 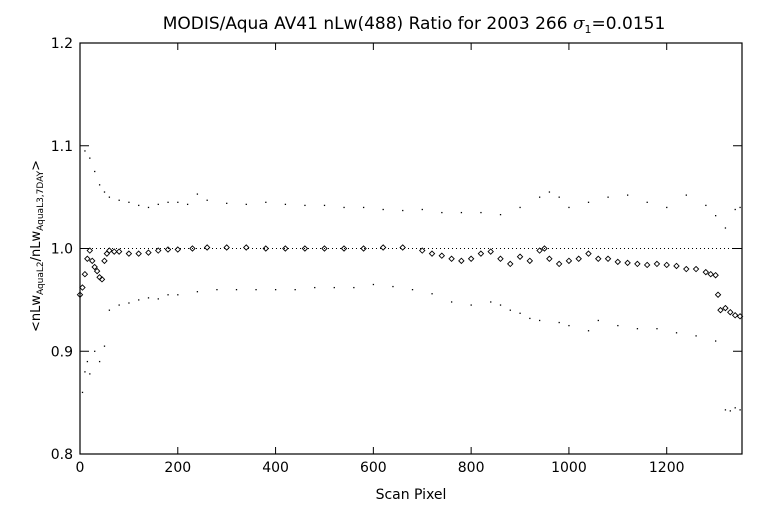 I want to click on x-tick-label: 600, so click(x=373, y=468).